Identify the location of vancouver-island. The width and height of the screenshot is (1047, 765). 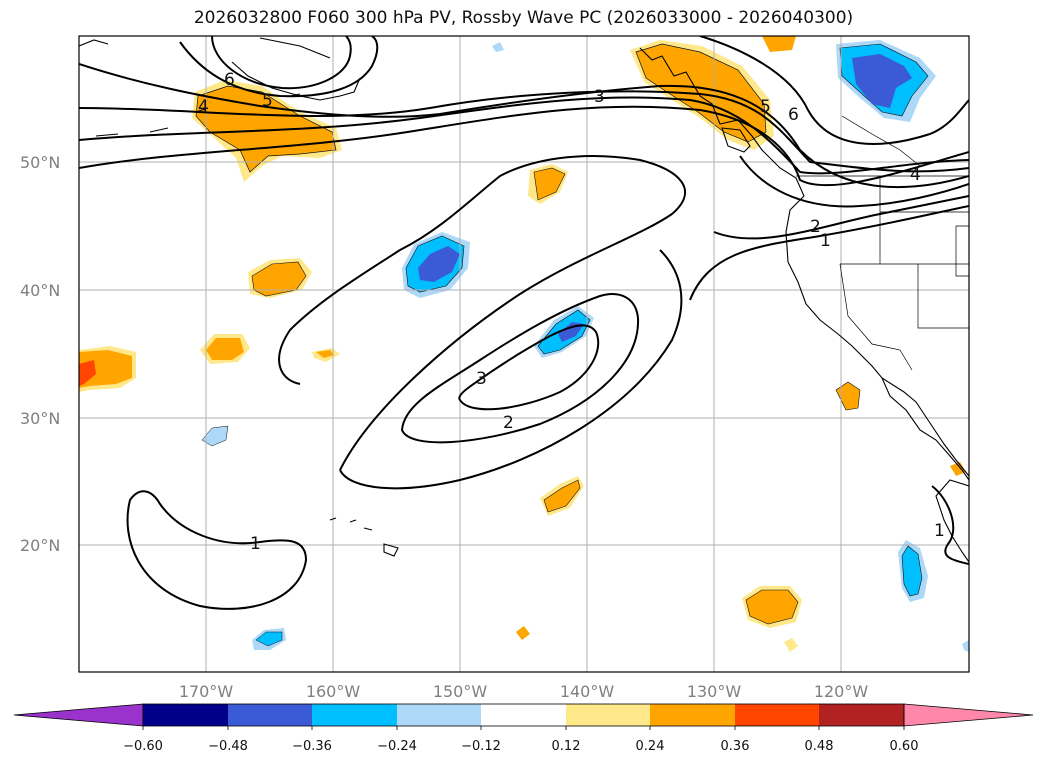
(736, 140).